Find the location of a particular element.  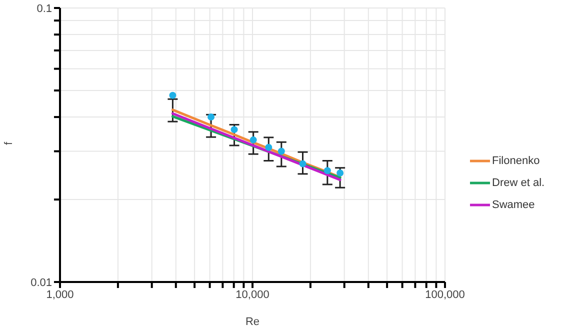

y-tick-label: 0.1 is located at coordinates (44, 8).